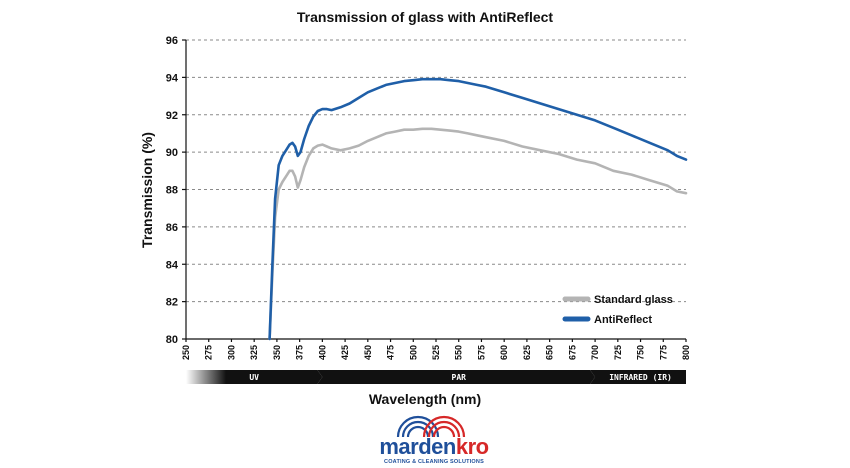  I want to click on xtick-label-500: 500, so click(413, 352).